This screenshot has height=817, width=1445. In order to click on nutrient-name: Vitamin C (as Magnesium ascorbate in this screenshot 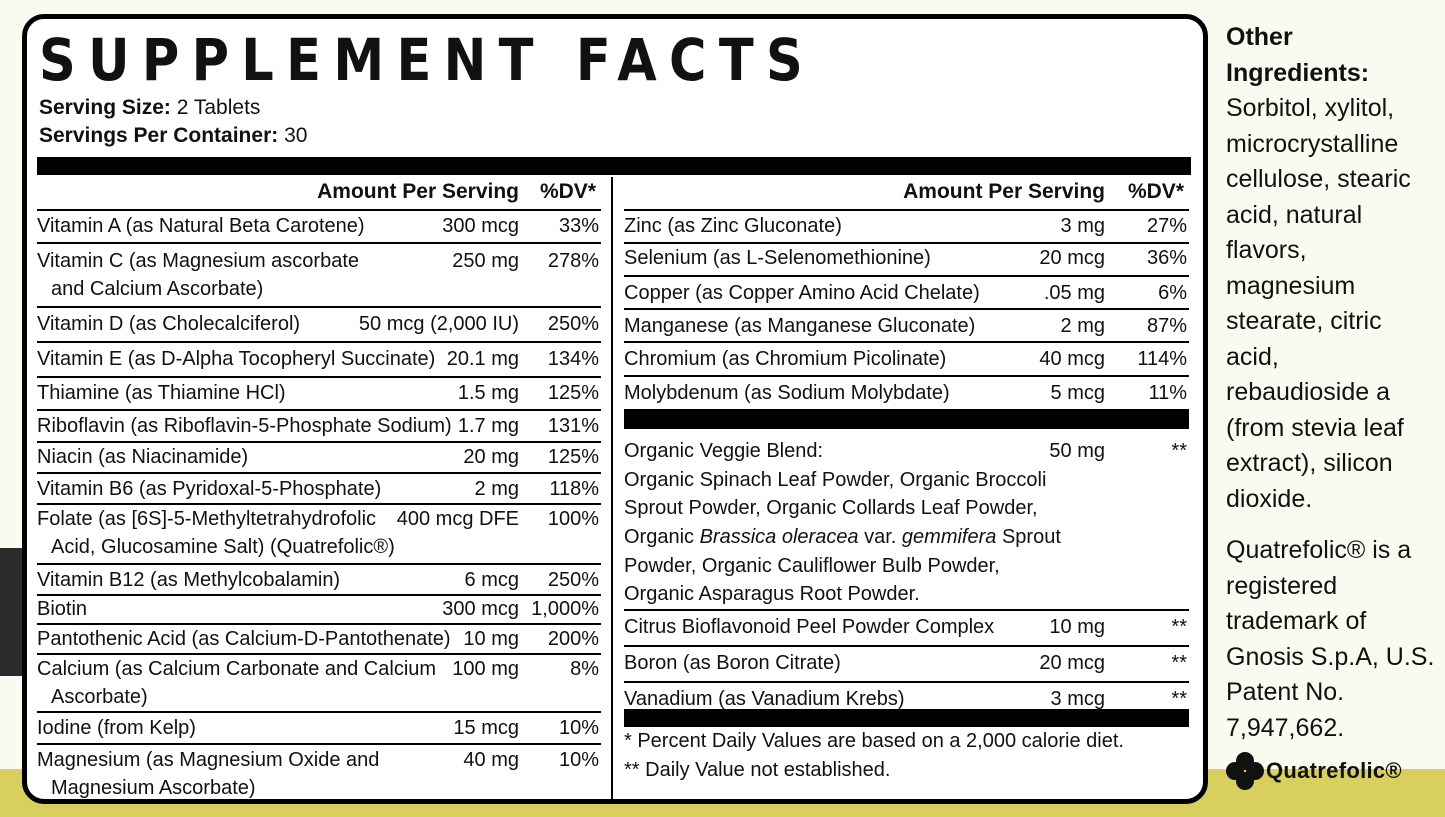, I will do `click(198, 261)`.